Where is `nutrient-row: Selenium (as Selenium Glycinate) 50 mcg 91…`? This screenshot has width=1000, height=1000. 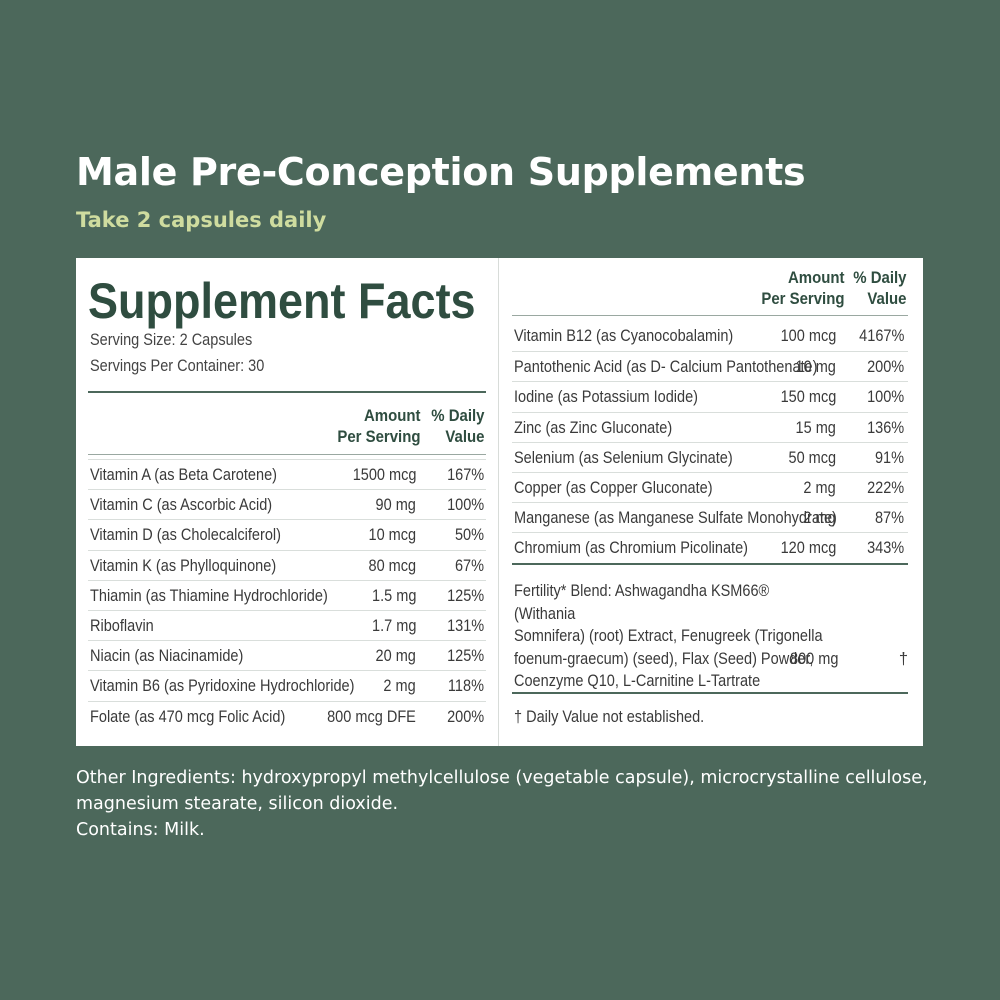 nutrient-row: Selenium (as Selenium Glycinate) 50 mcg 91… is located at coordinates (710, 456).